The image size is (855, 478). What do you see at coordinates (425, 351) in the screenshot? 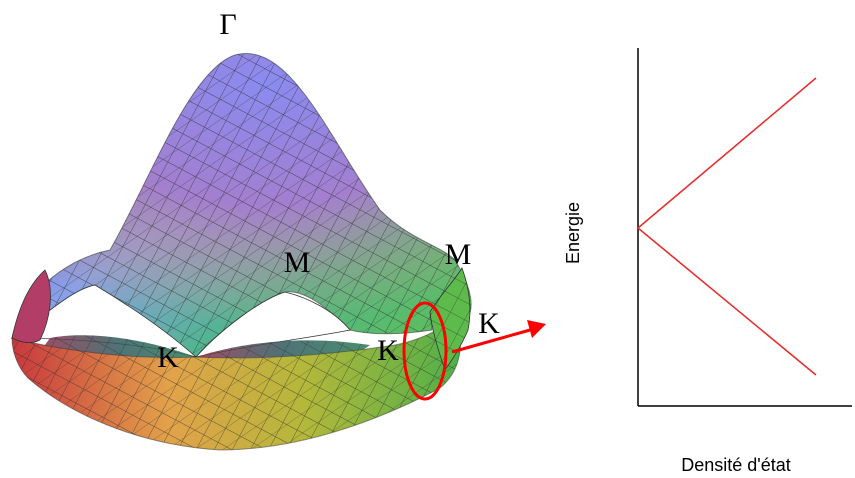
I see `dirac-cone-highlight` at bounding box center [425, 351].